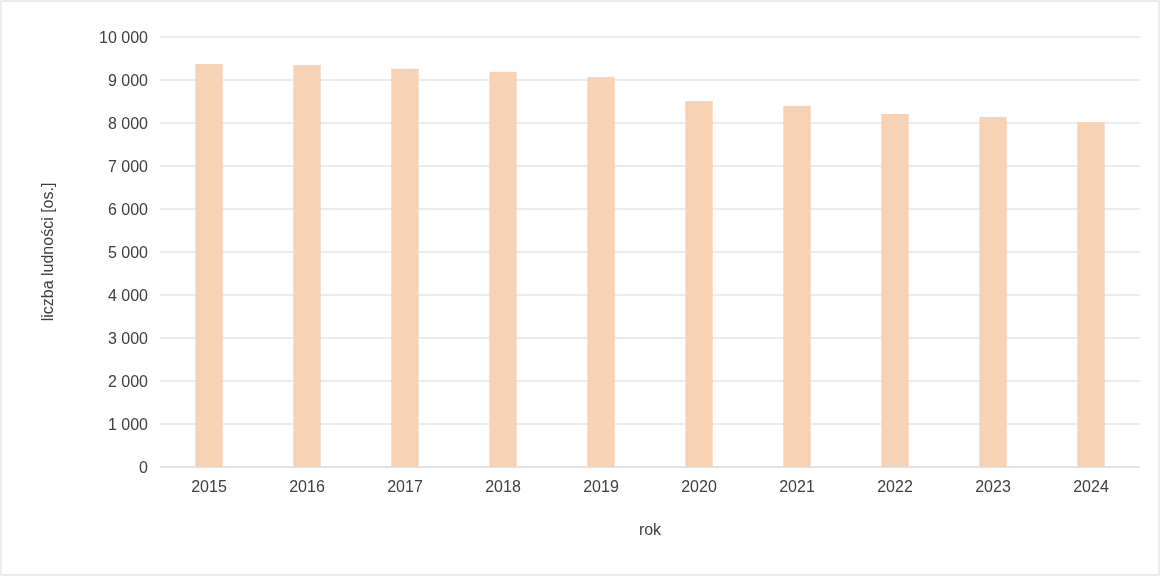  I want to click on x-tick-label: 2021, so click(797, 487).